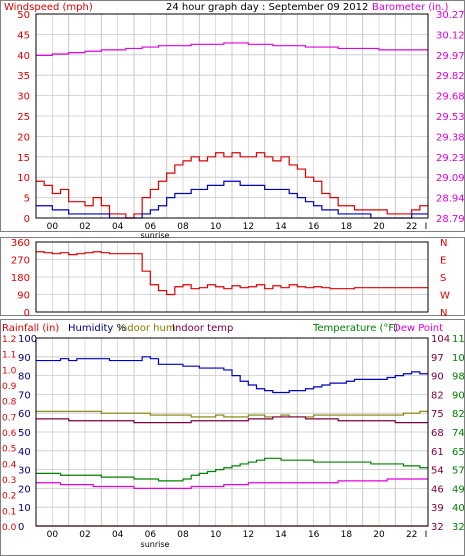 This screenshot has height=556, width=465. What do you see at coordinates (418, 328) in the screenshot?
I see `legend-label: Dew Point` at bounding box center [418, 328].